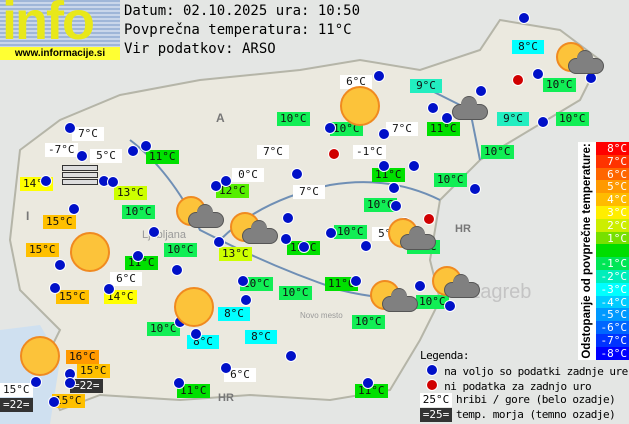 The width and height of the screenshot is (629, 424). I want to click on logo: info www.informacije.si, so click(60, 30).